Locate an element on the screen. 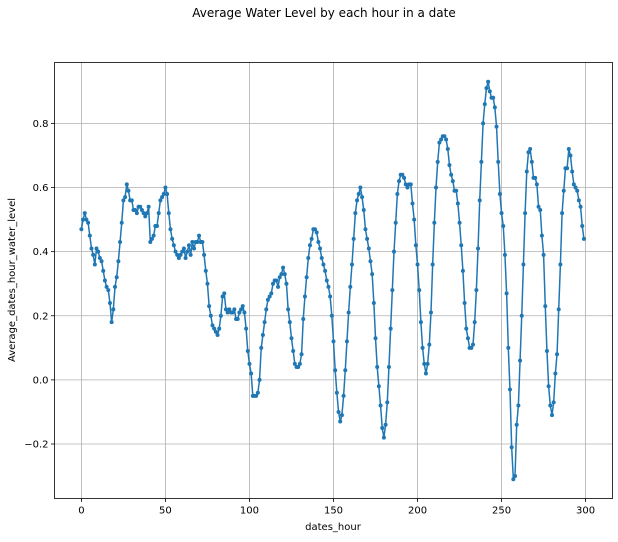 Image resolution: width=618 pixels, height=542 pixels. y-tick-label: 0.4 is located at coordinates (41, 252).